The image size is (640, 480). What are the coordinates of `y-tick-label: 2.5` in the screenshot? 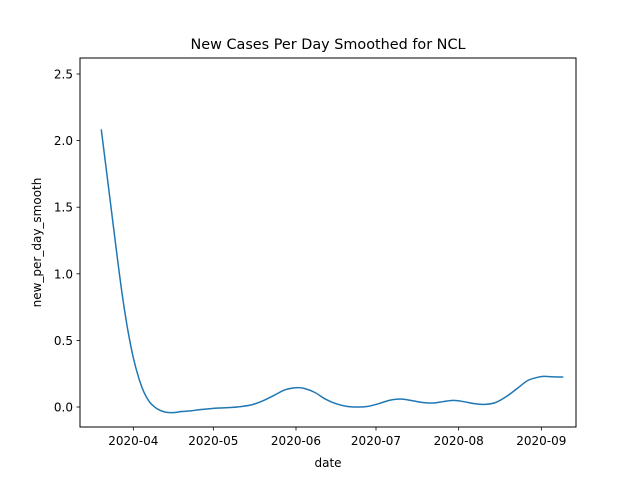 It's located at (63, 74).